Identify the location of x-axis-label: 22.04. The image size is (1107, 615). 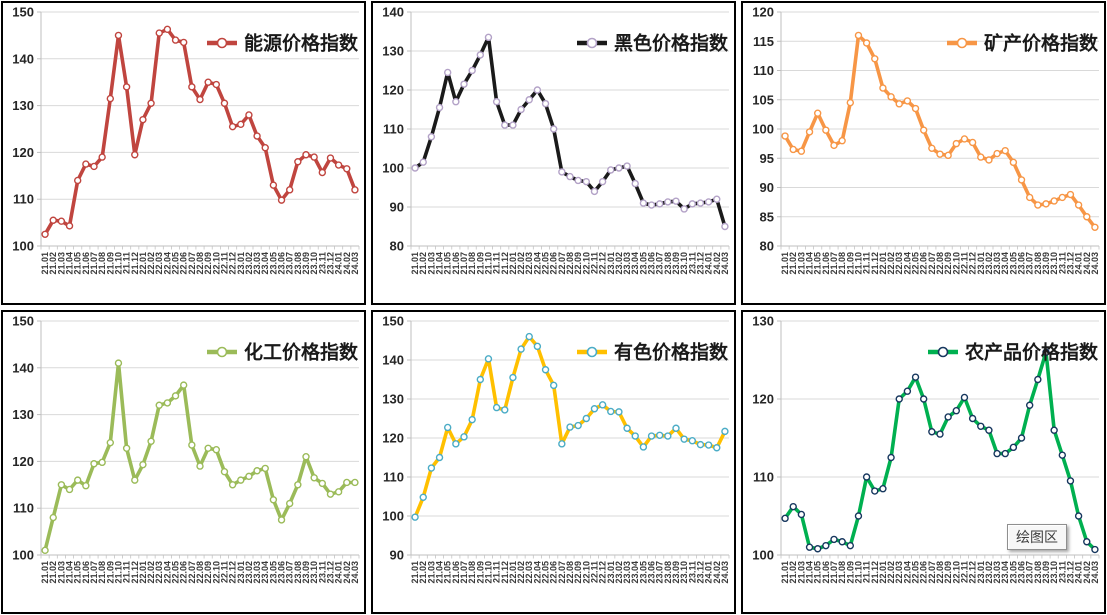
(167, 263).